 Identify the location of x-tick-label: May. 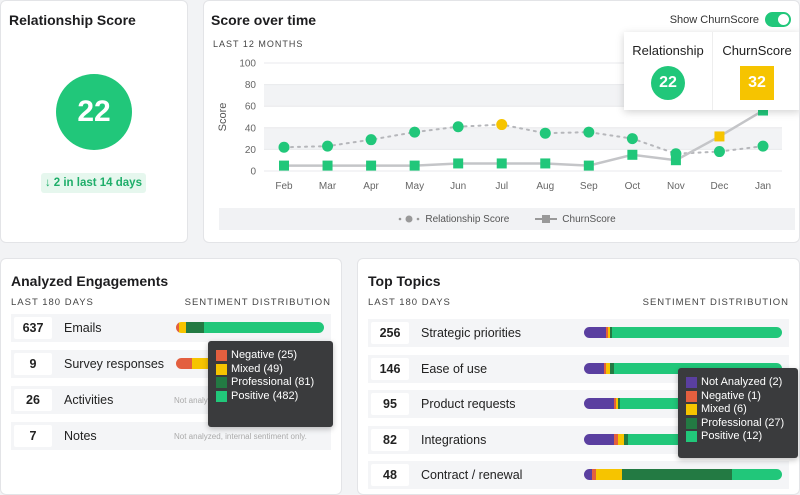
(414, 186).